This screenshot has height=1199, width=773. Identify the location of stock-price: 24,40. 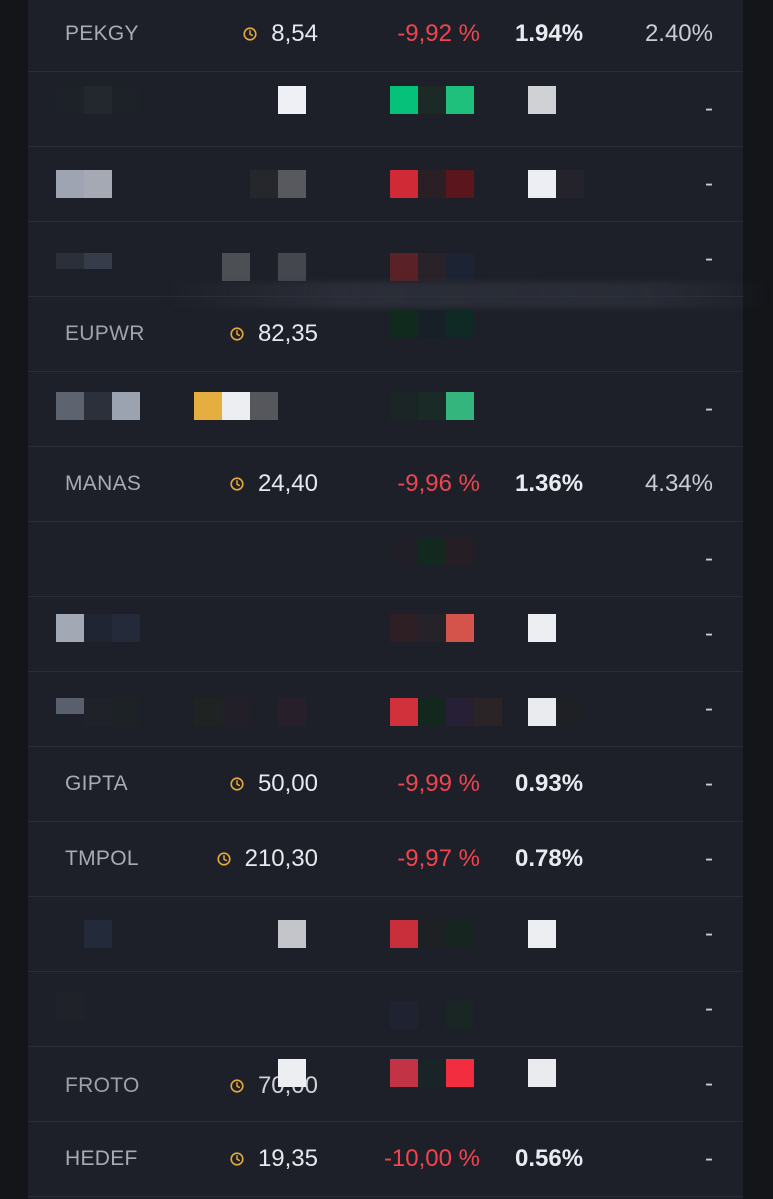
(274, 484).